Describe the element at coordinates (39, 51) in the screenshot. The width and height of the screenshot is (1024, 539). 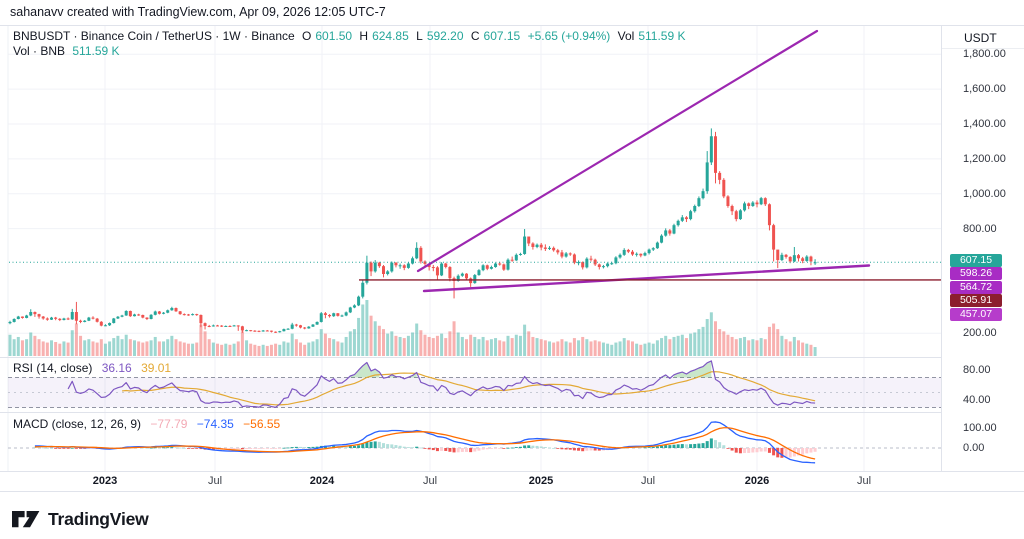
I see `volume-study-label: Vol · BNB` at that location.